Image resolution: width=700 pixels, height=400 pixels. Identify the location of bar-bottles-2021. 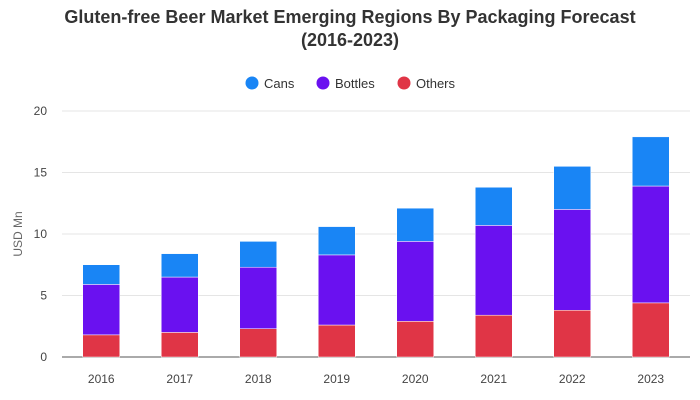
(494, 270).